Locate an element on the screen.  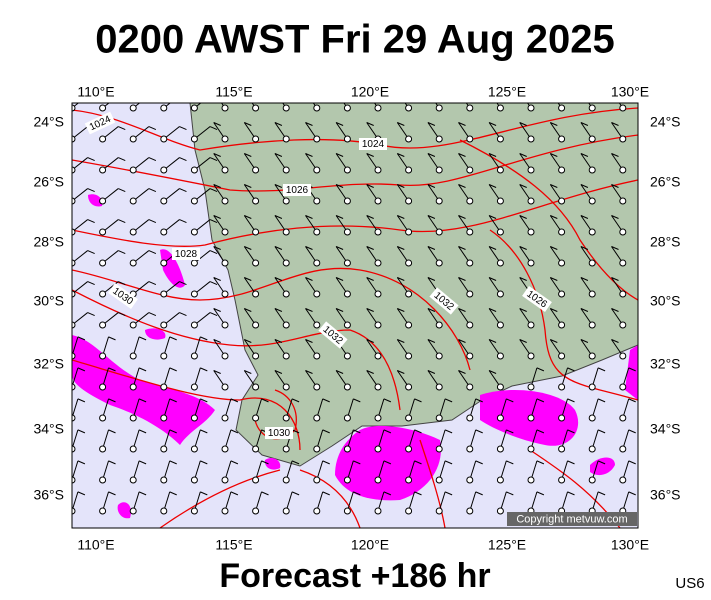
lon-label: 120°E is located at coordinates (370, 92).